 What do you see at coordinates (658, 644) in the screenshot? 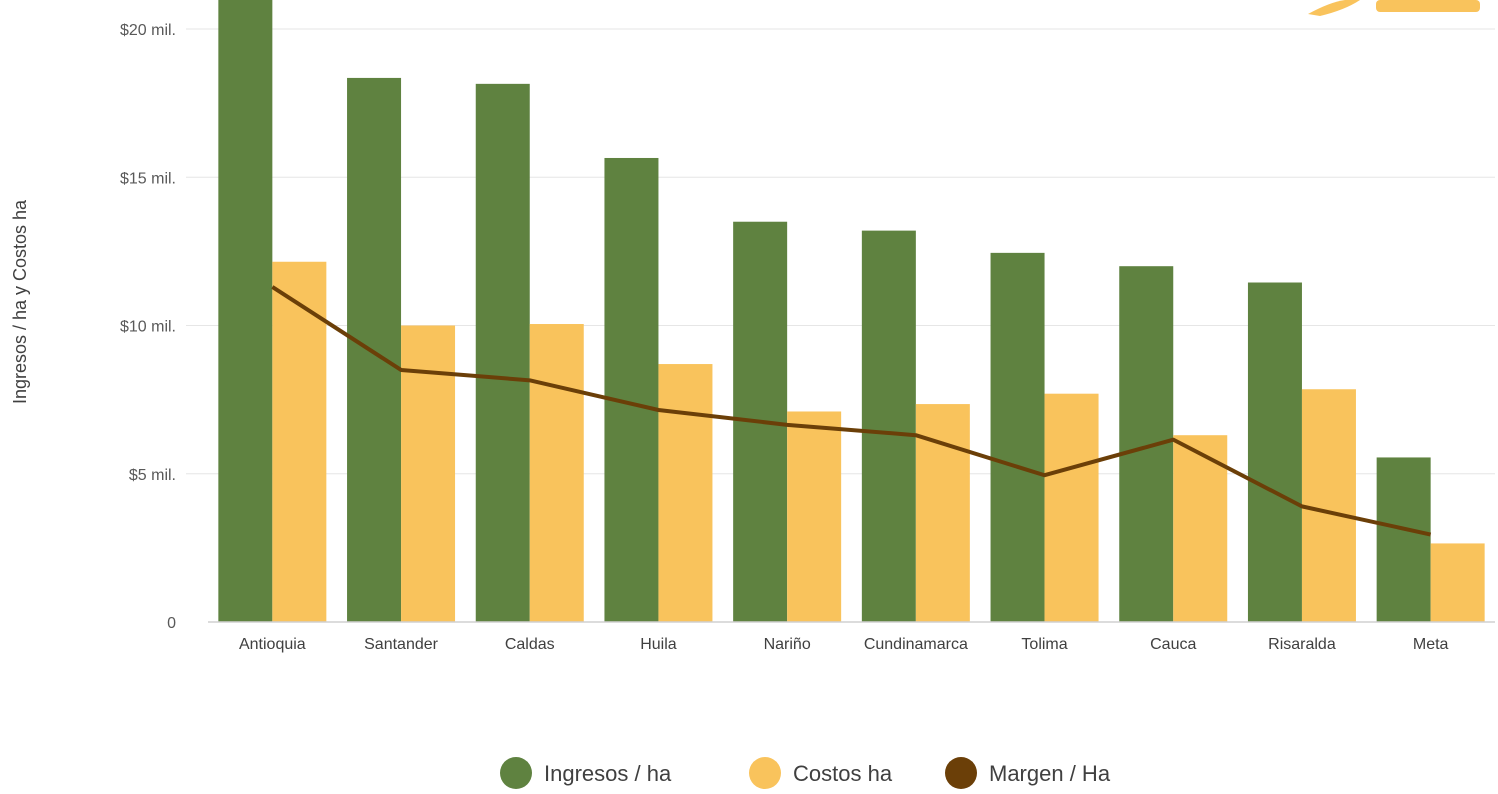
I see `x-tick-label: Huila` at bounding box center [658, 644].